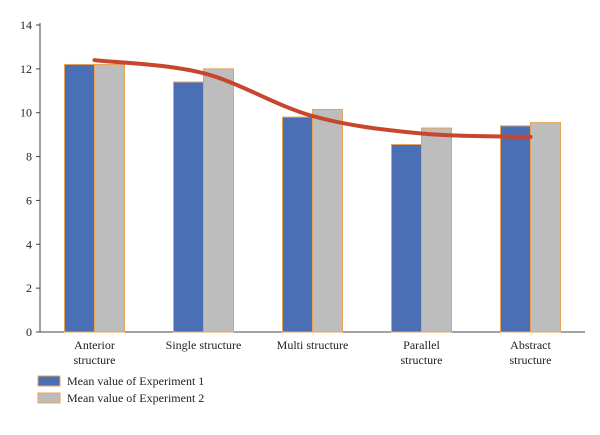  I want to click on y-tick-label: 14, so click(26, 25).